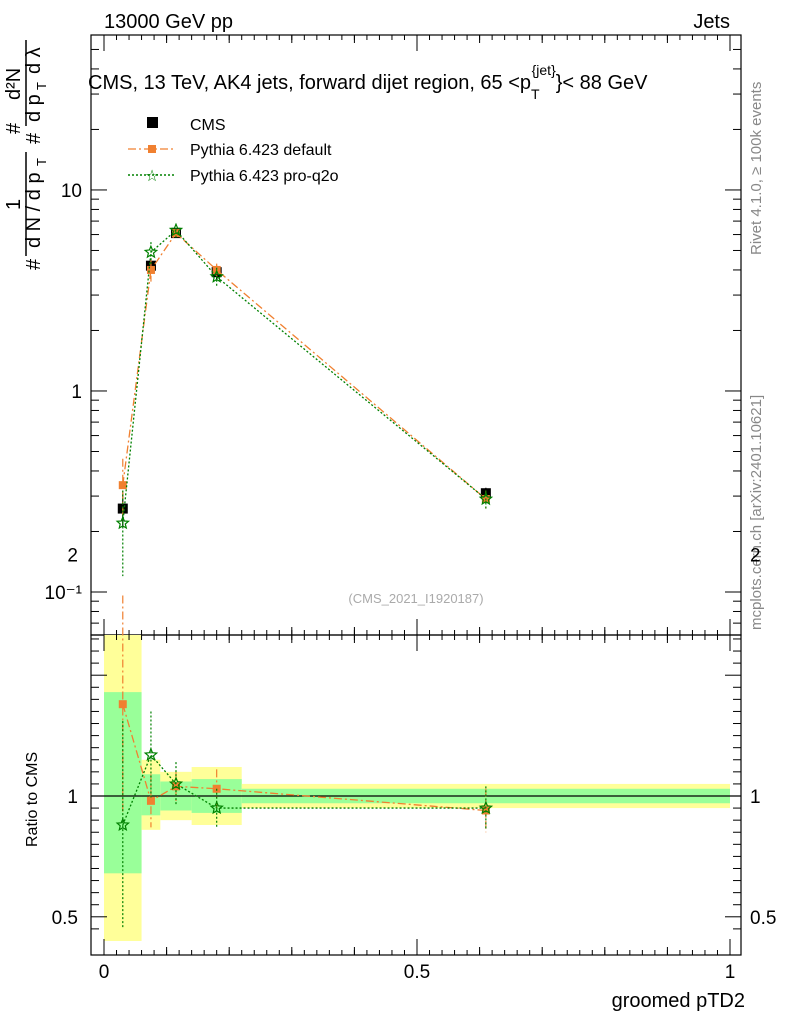 The height and width of the screenshot is (1024, 786). What do you see at coordinates (756, 512) in the screenshot?
I see `mcplots-source-label: mcplots.cern.ch [arXiv:2401.10621]` at bounding box center [756, 512].